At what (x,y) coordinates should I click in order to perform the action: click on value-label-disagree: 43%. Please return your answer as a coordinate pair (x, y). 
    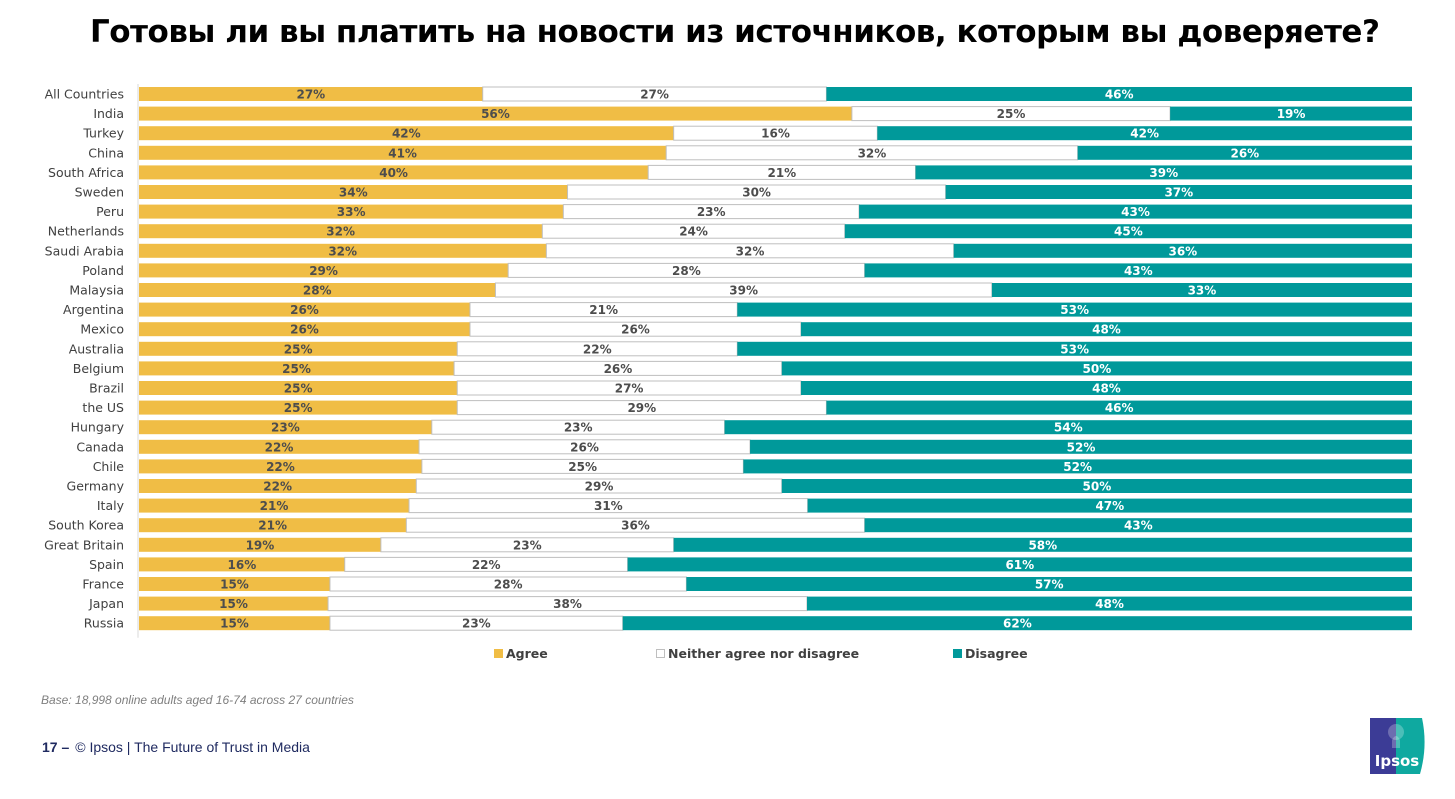
    Looking at the image, I should click on (1135, 212).